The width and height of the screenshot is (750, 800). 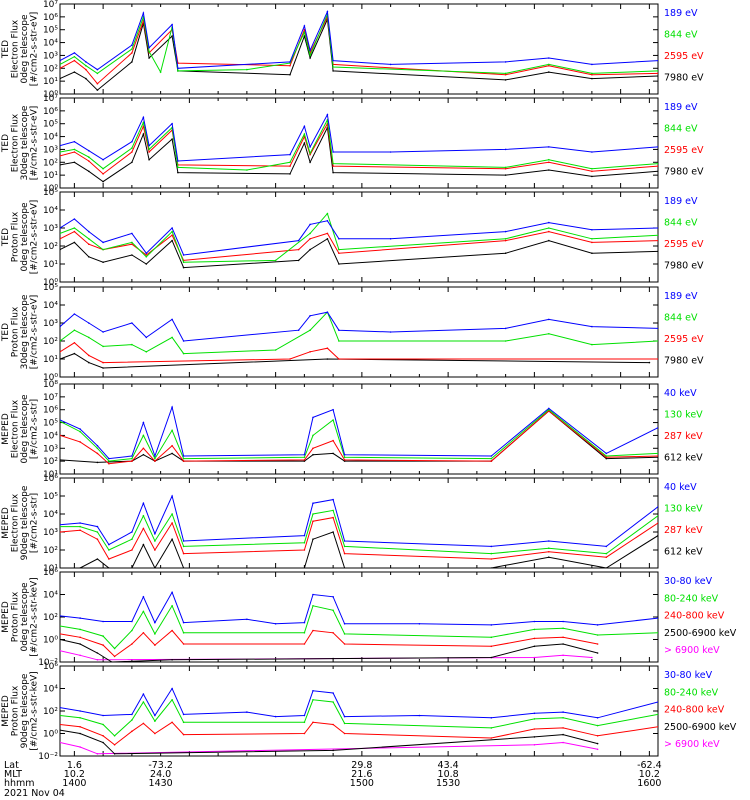 What do you see at coordinates (683, 414) in the screenshot?
I see `legend-entry: 130 keV` at bounding box center [683, 414].